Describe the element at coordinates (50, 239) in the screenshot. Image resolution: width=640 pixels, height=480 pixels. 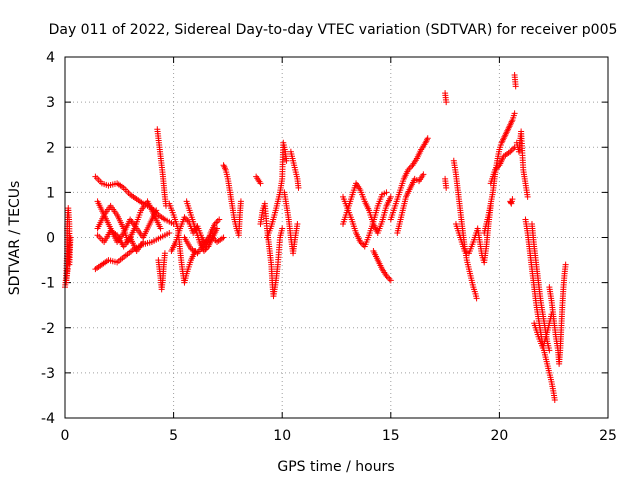
I see `y-tick-label: 0` at that location.